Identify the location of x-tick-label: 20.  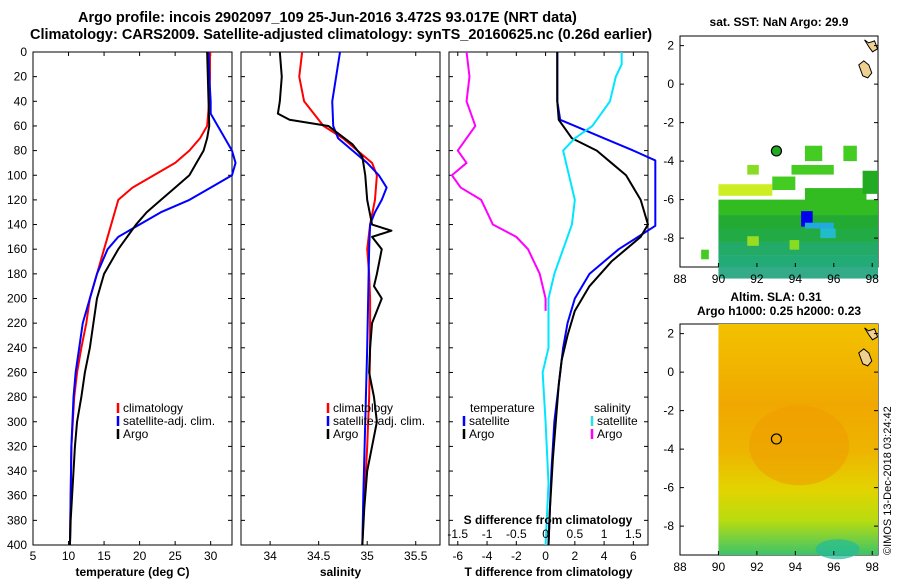
(140, 556).